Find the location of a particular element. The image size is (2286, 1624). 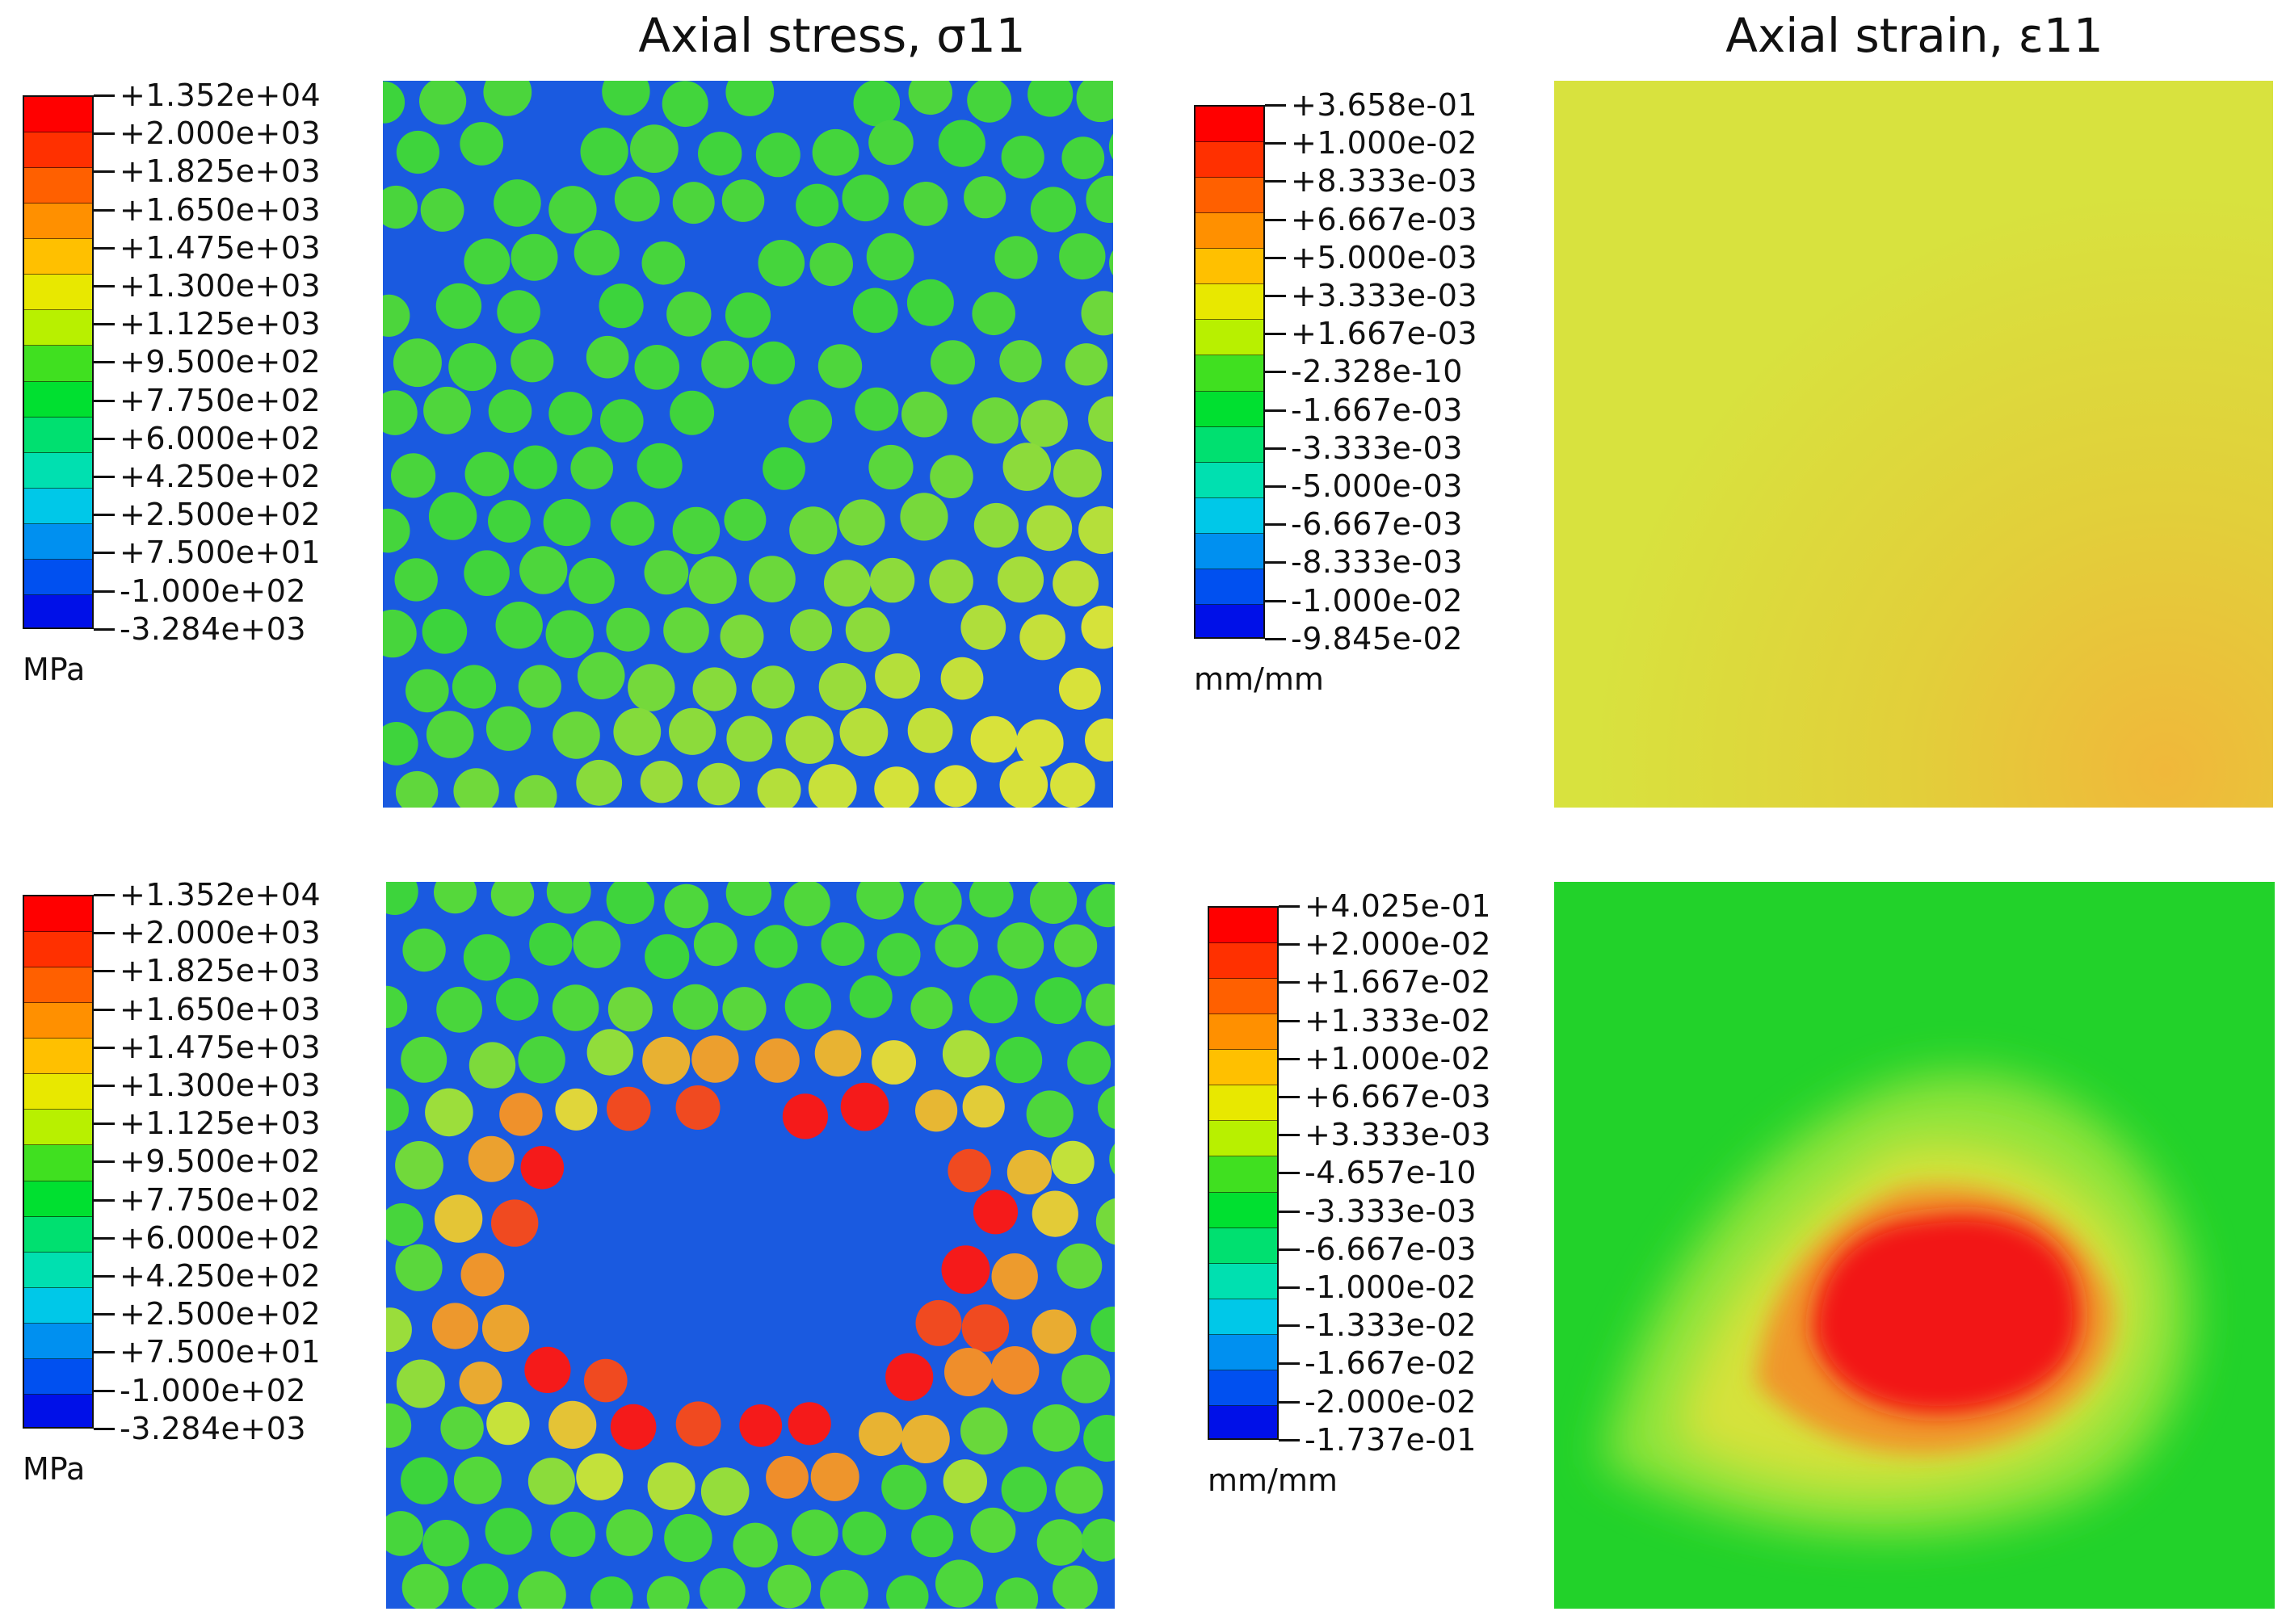

colorbar-tick-label: -2.000e-02 is located at coordinates (1391, 1401).